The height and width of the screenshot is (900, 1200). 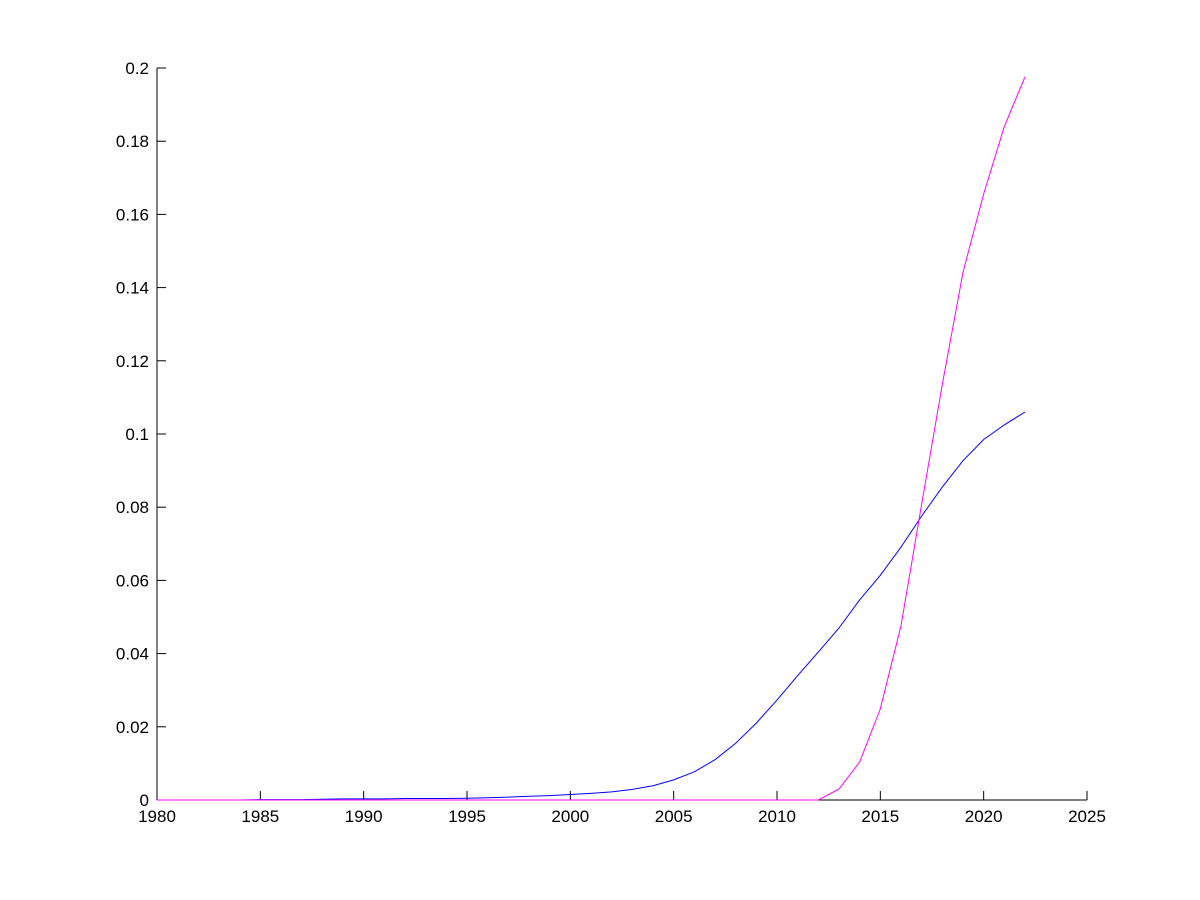 I want to click on x-tick-label: 2005, so click(x=674, y=816).